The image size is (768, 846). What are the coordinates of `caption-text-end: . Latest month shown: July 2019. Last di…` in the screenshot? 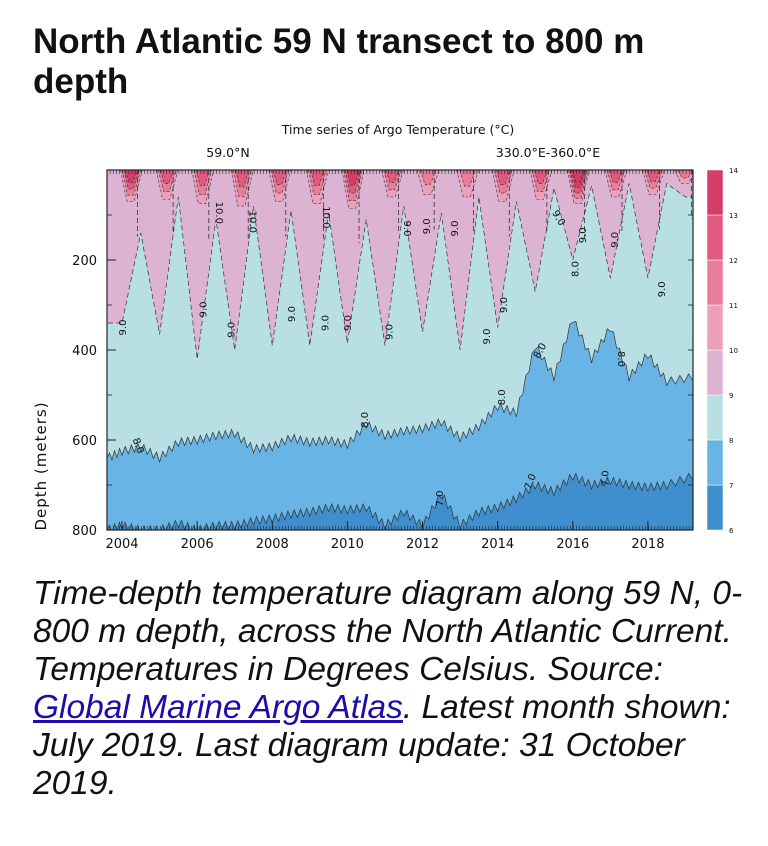 It's located at (382, 745).